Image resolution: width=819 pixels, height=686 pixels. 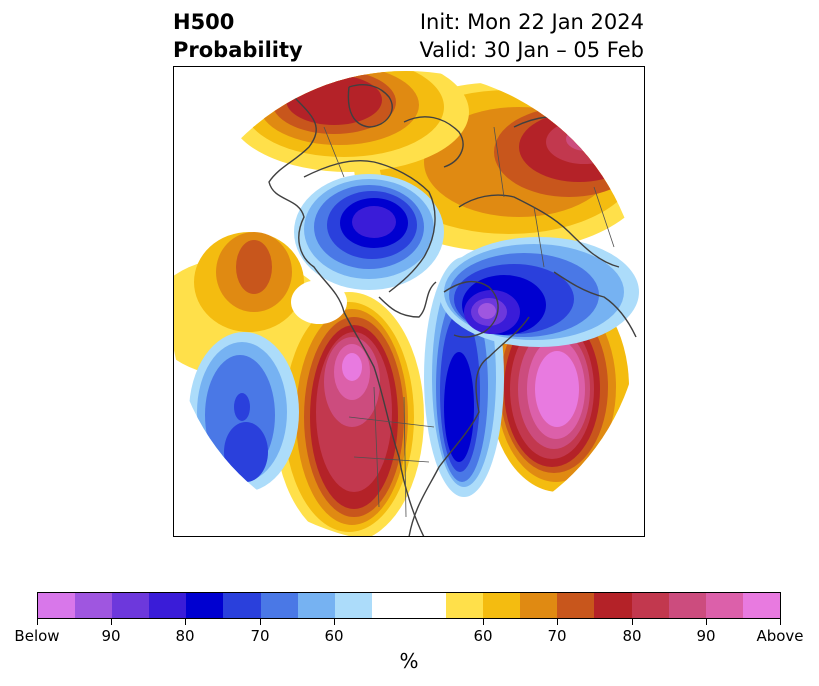 I want to click on colorbar, so click(x=409, y=605).